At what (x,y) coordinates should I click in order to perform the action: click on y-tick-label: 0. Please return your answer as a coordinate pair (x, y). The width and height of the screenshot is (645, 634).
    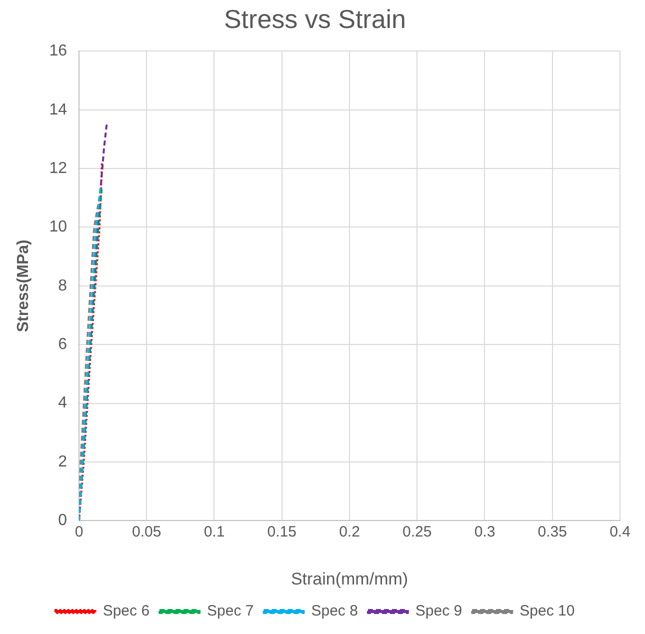
    Looking at the image, I should click on (63, 521).